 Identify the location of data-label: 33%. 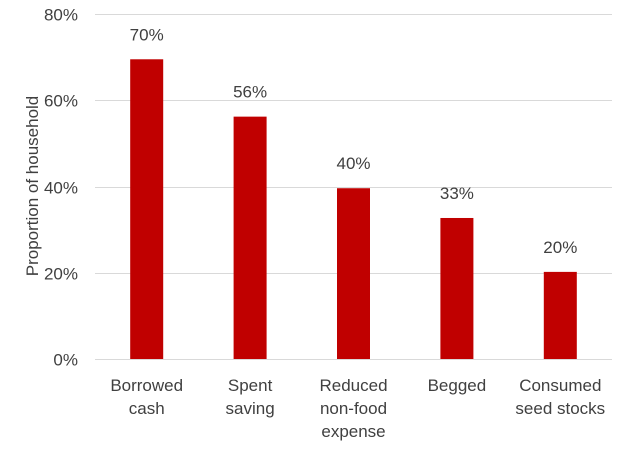
(457, 193).